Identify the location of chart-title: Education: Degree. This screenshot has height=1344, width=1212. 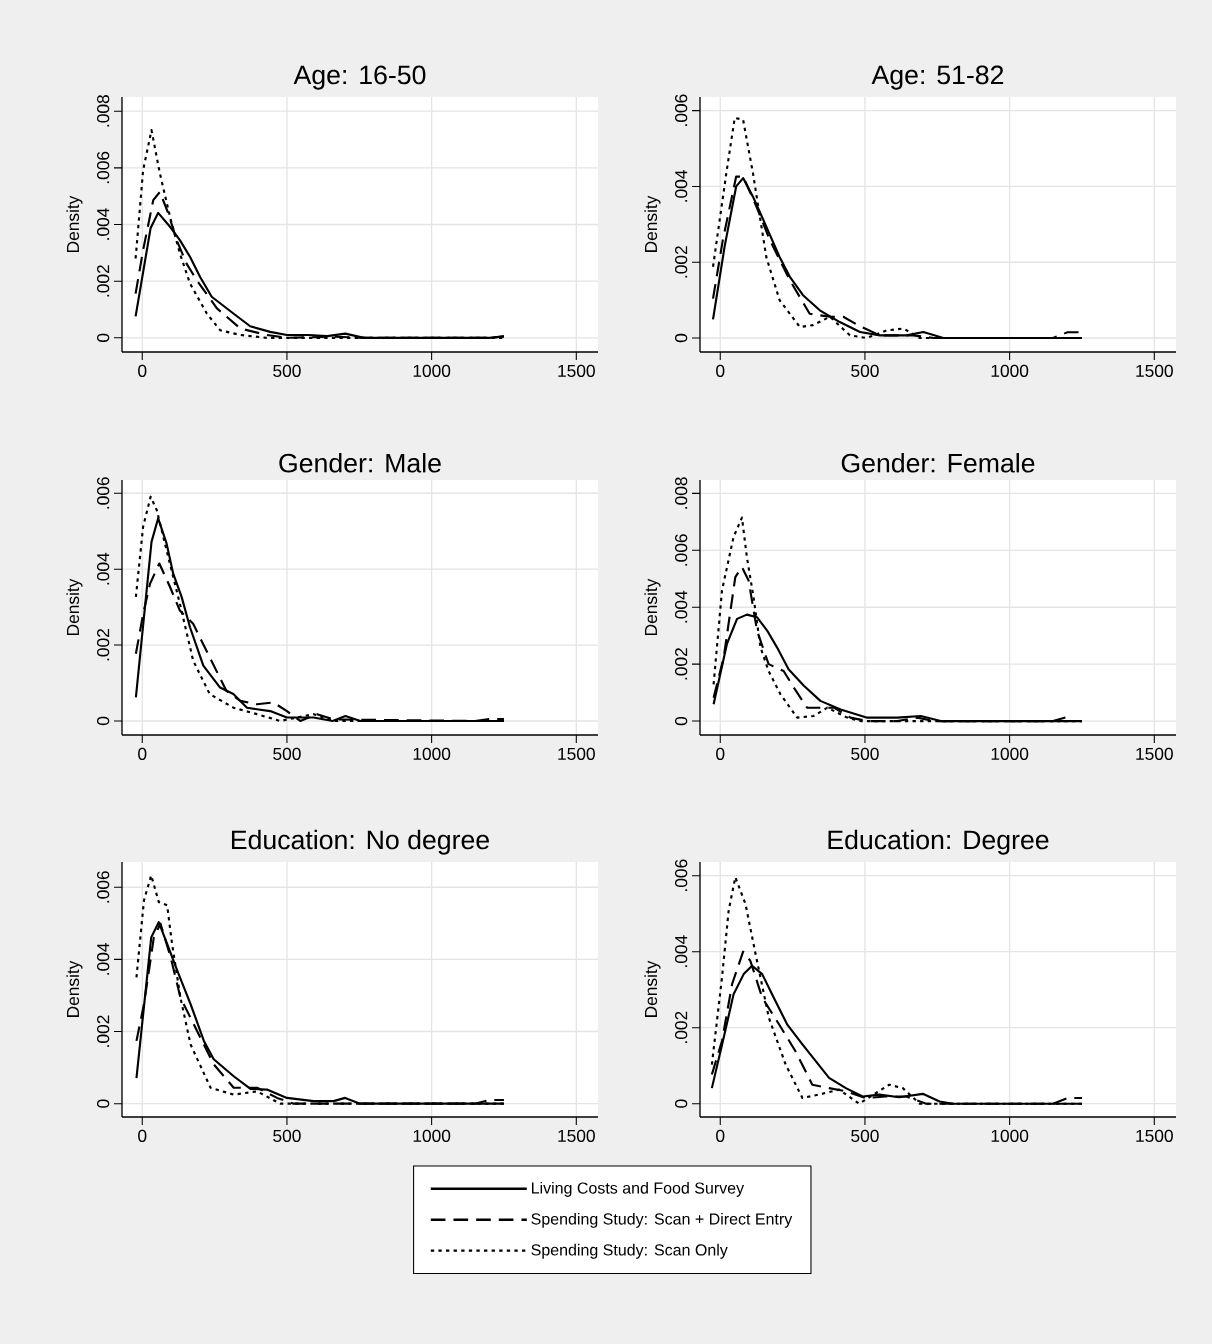
(938, 842).